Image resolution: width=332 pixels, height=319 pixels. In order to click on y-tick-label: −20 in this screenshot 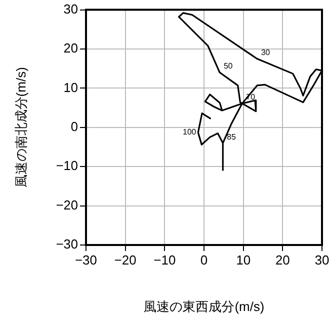, I will do `click(67, 204)`.